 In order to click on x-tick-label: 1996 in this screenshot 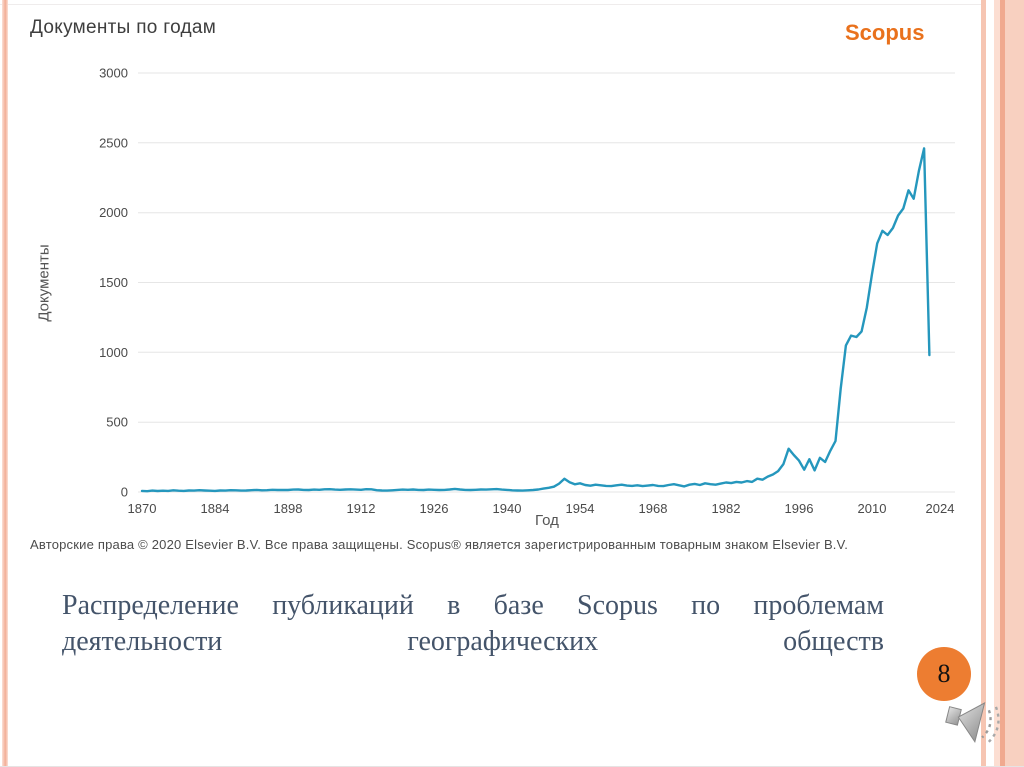, I will do `click(799, 508)`.